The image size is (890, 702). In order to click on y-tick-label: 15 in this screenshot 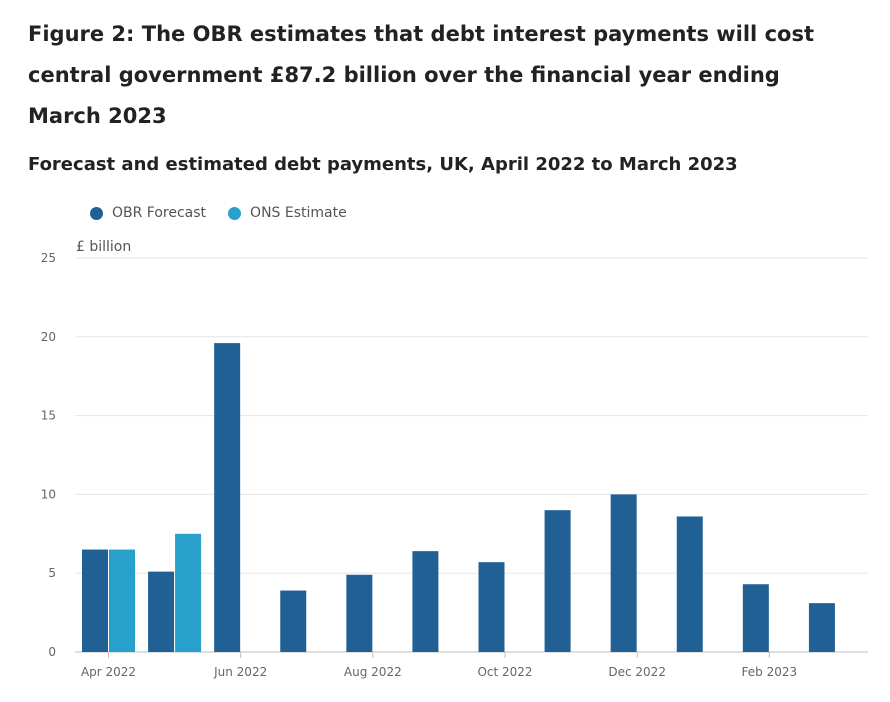, I will do `click(48, 416)`.